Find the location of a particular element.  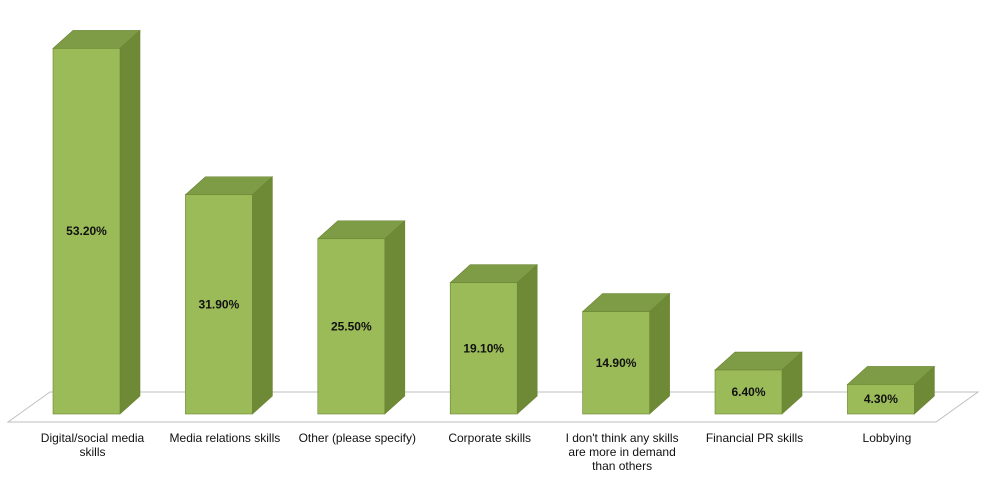

category-label: Lobbying is located at coordinates (887, 438).